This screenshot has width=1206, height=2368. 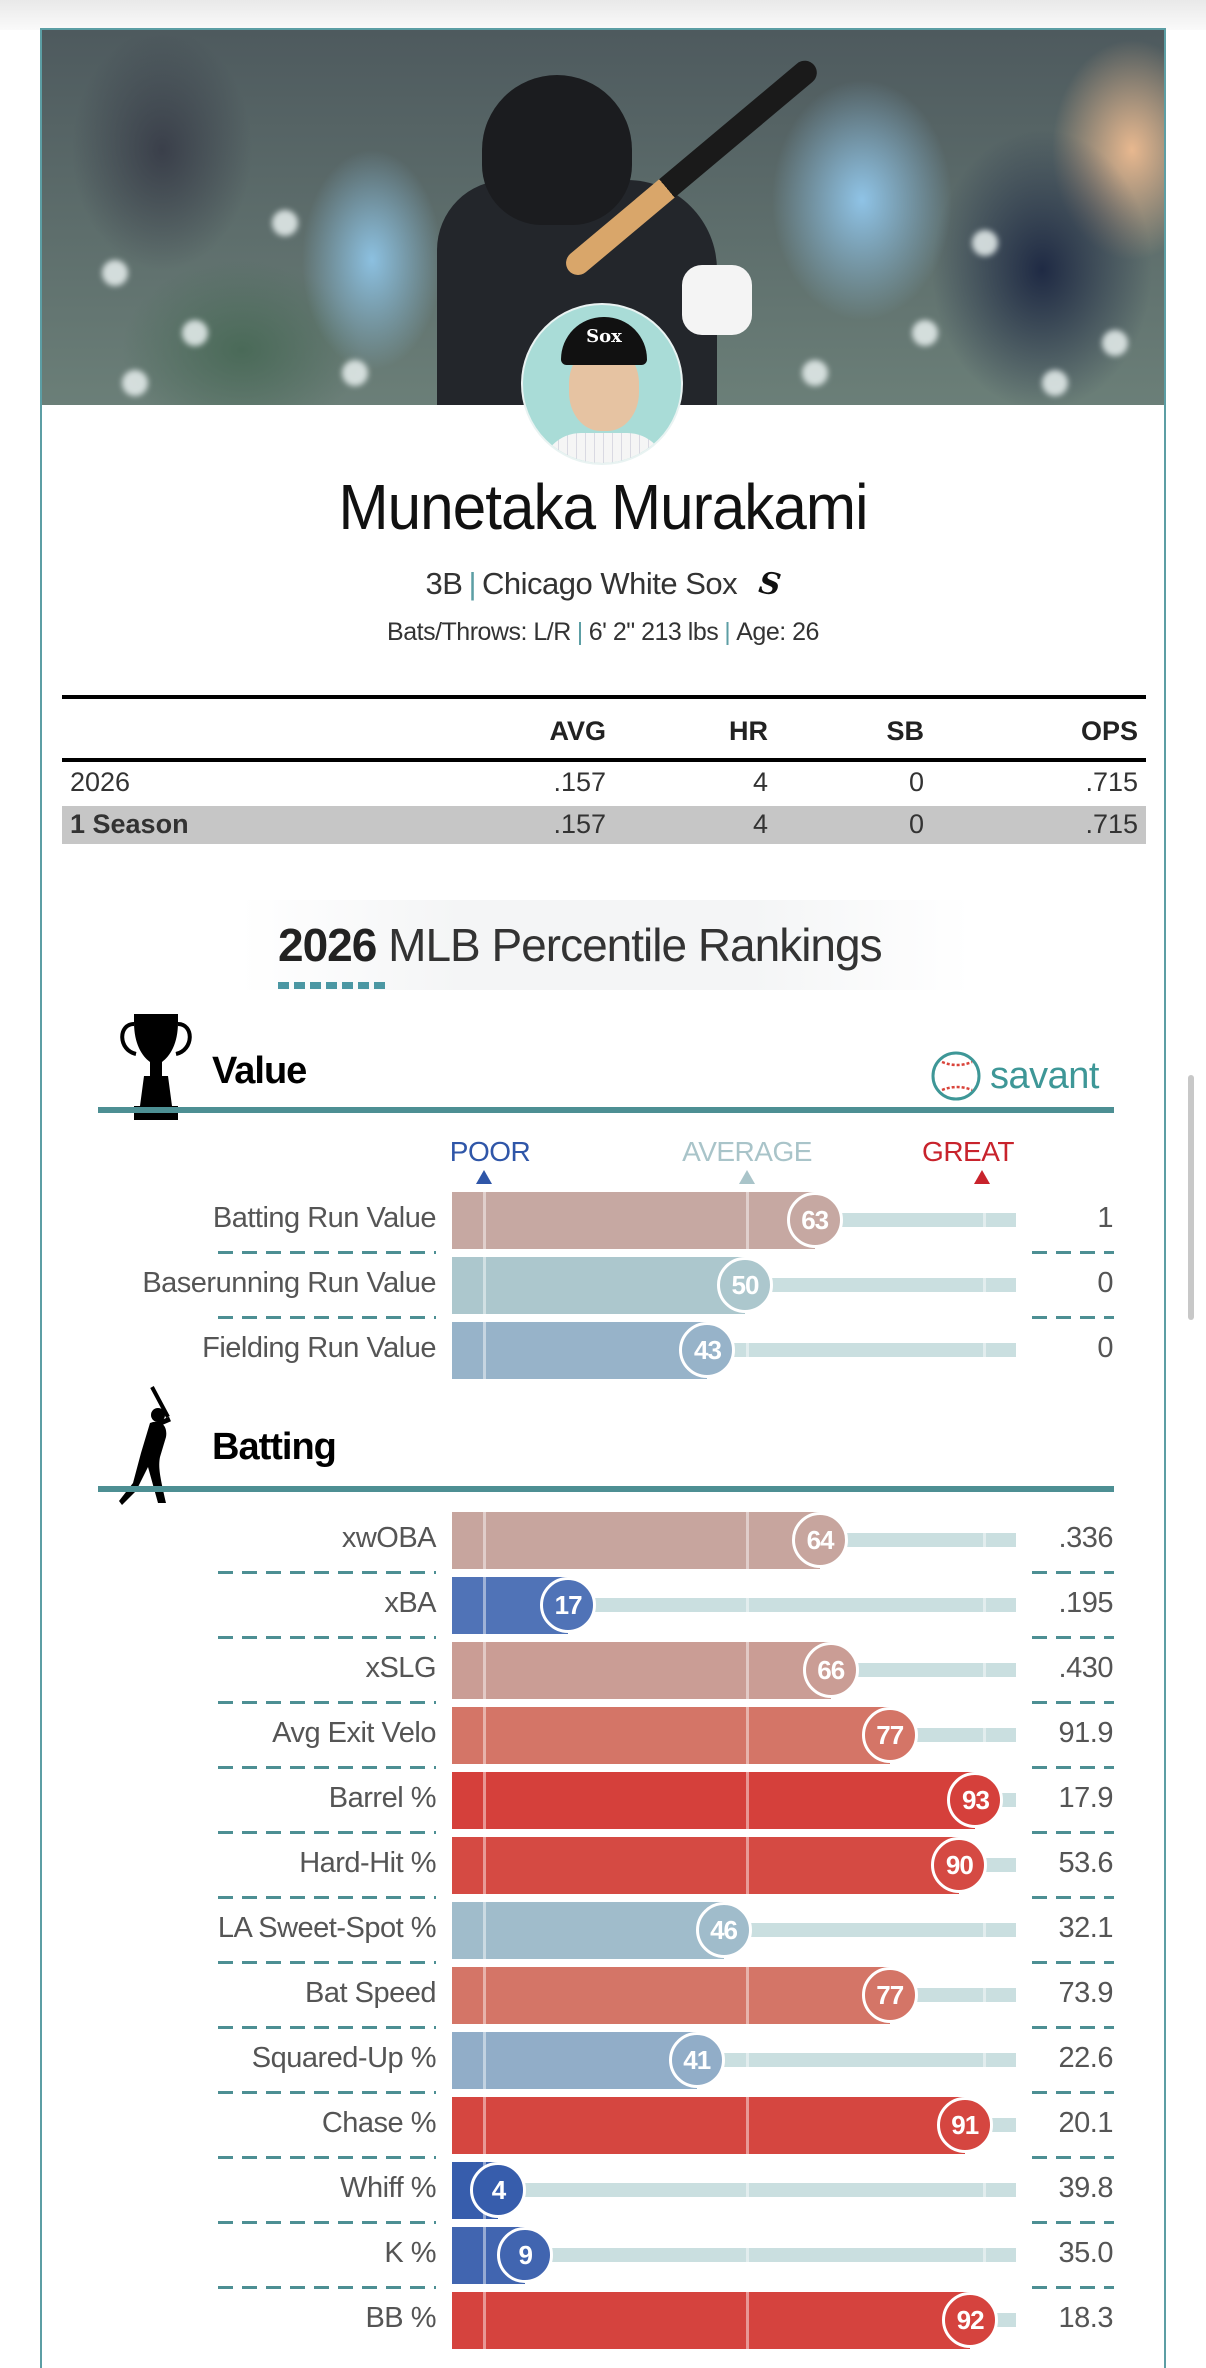 I want to click on percentile-circle: 63, so click(x=814, y=1220).